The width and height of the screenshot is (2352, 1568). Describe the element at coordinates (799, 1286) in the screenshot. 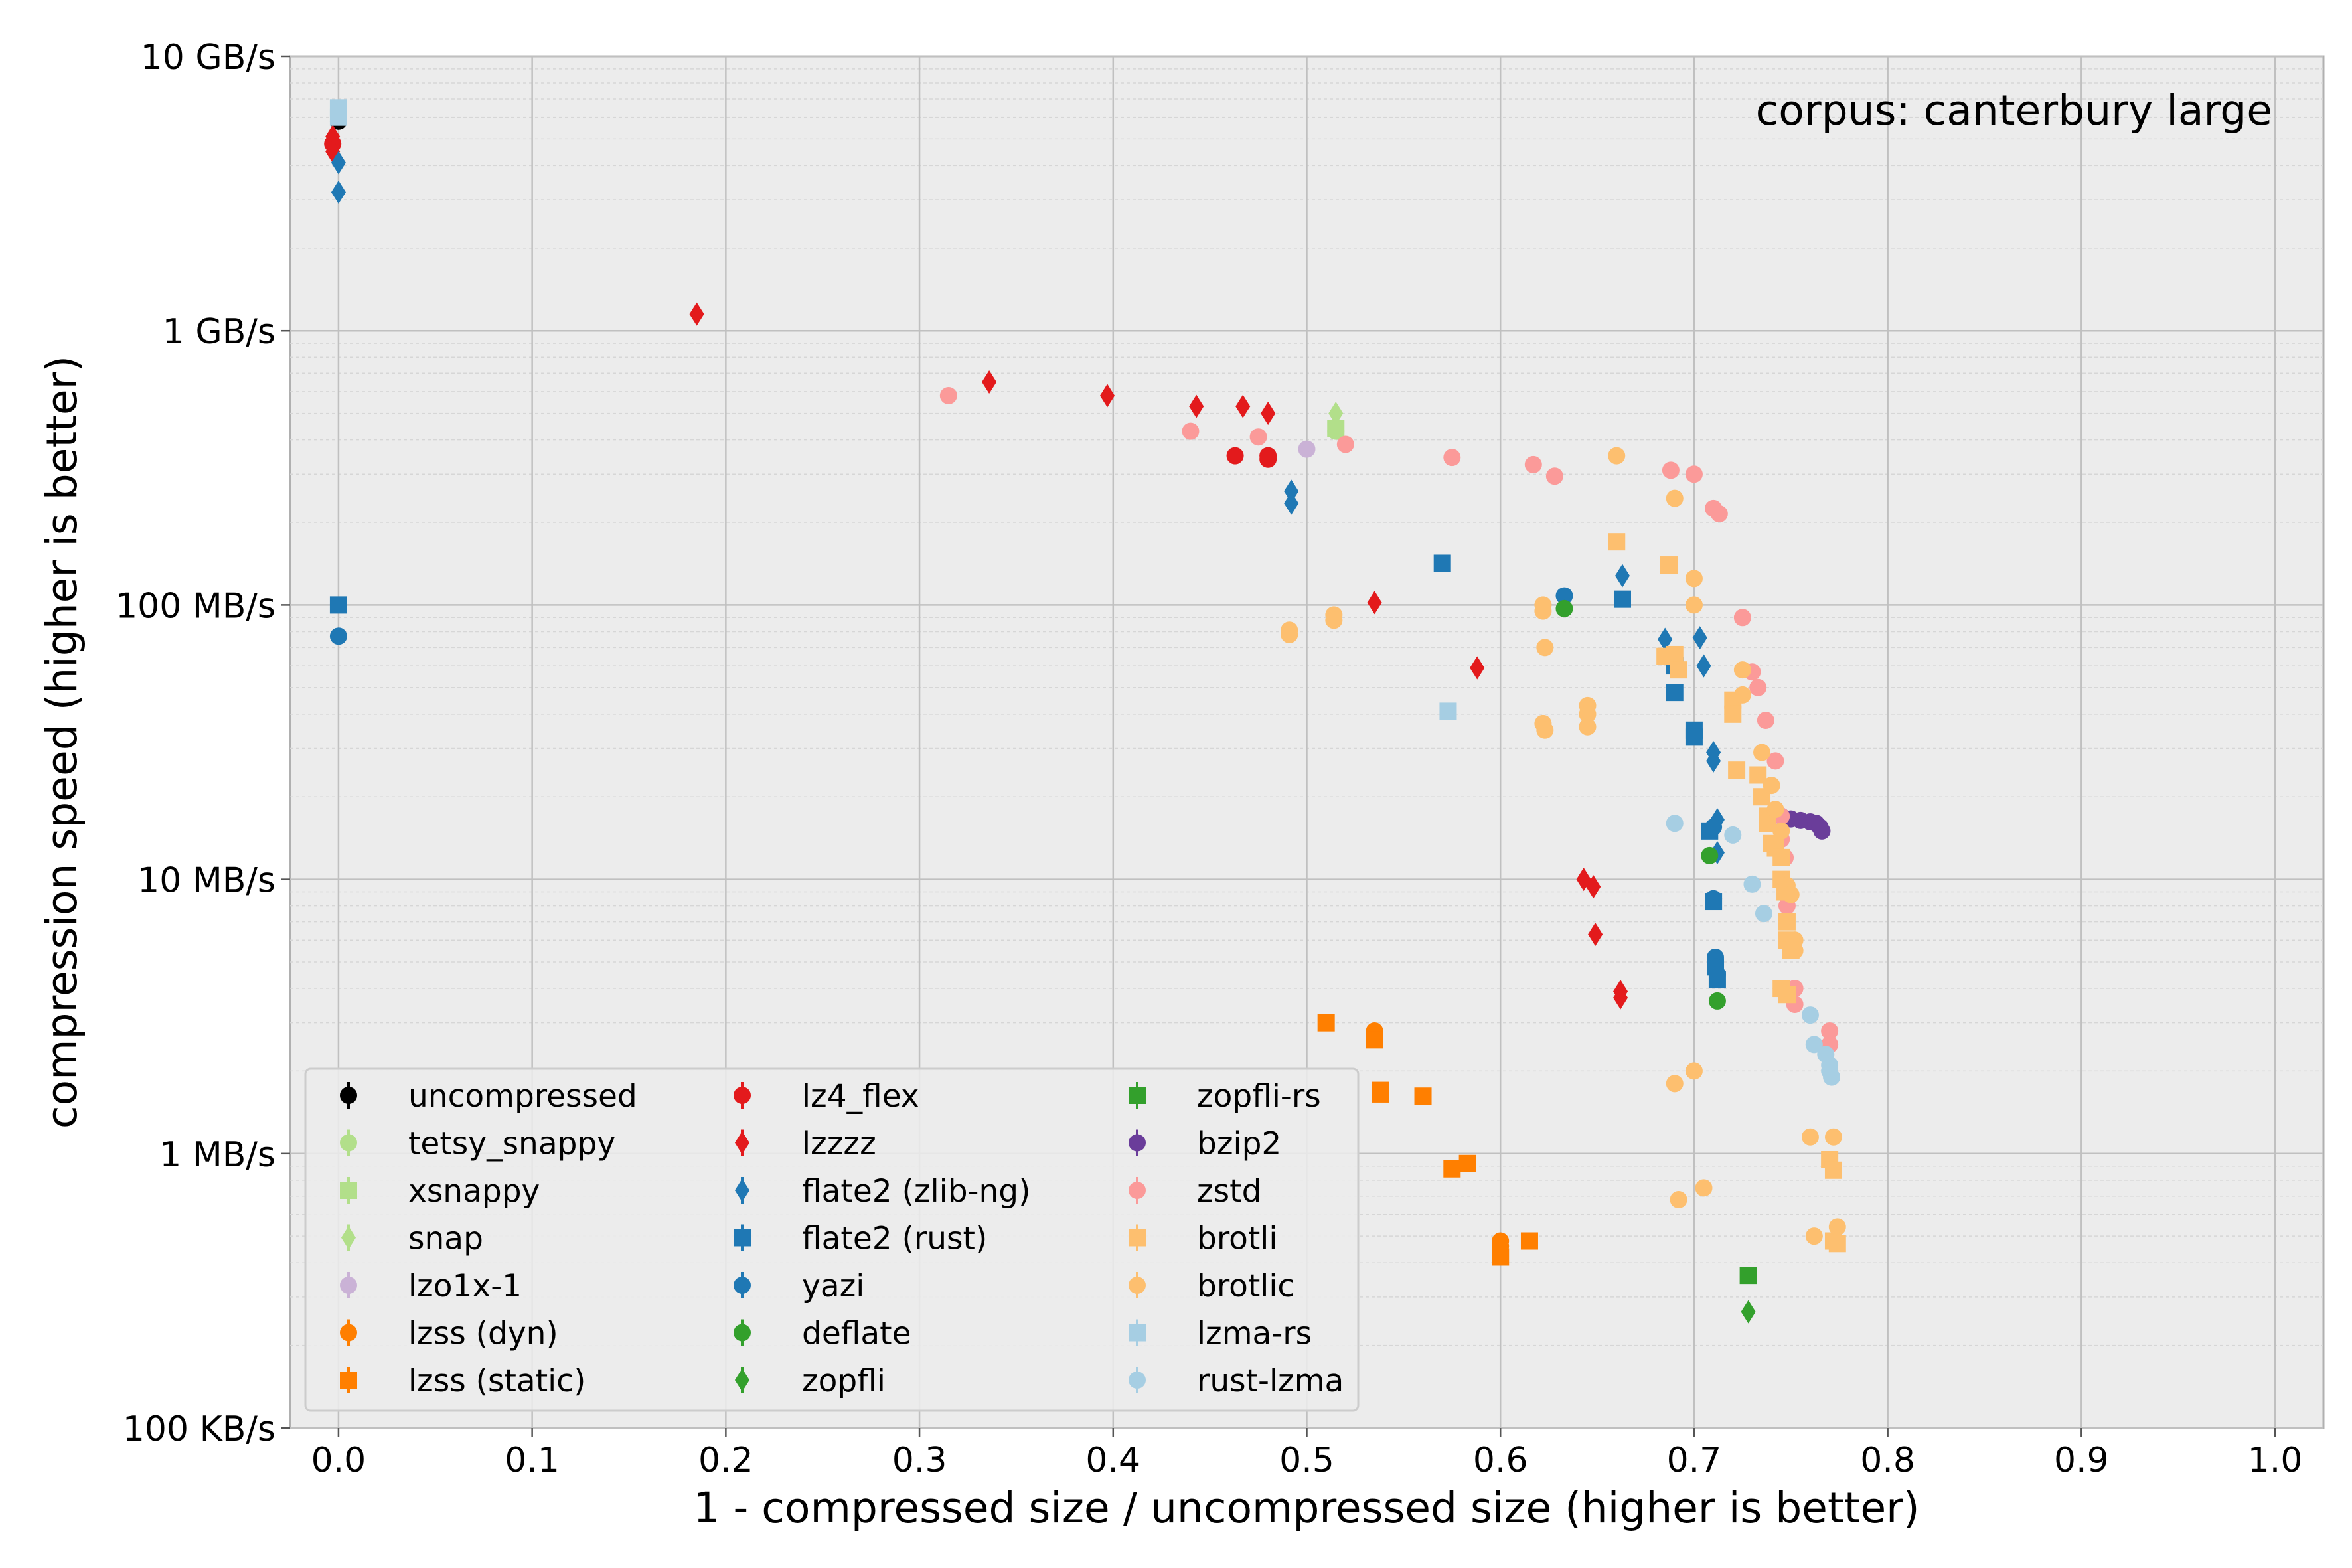

I see `legend-item: yazi` at that location.